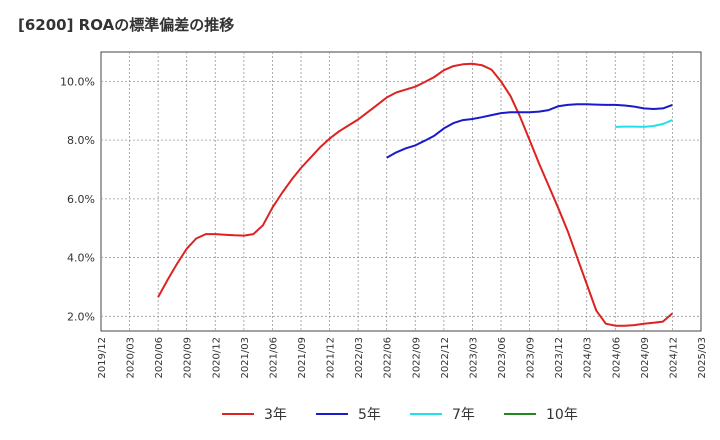  I want to click on x-tick-label: 2024/06, so click(616, 358).